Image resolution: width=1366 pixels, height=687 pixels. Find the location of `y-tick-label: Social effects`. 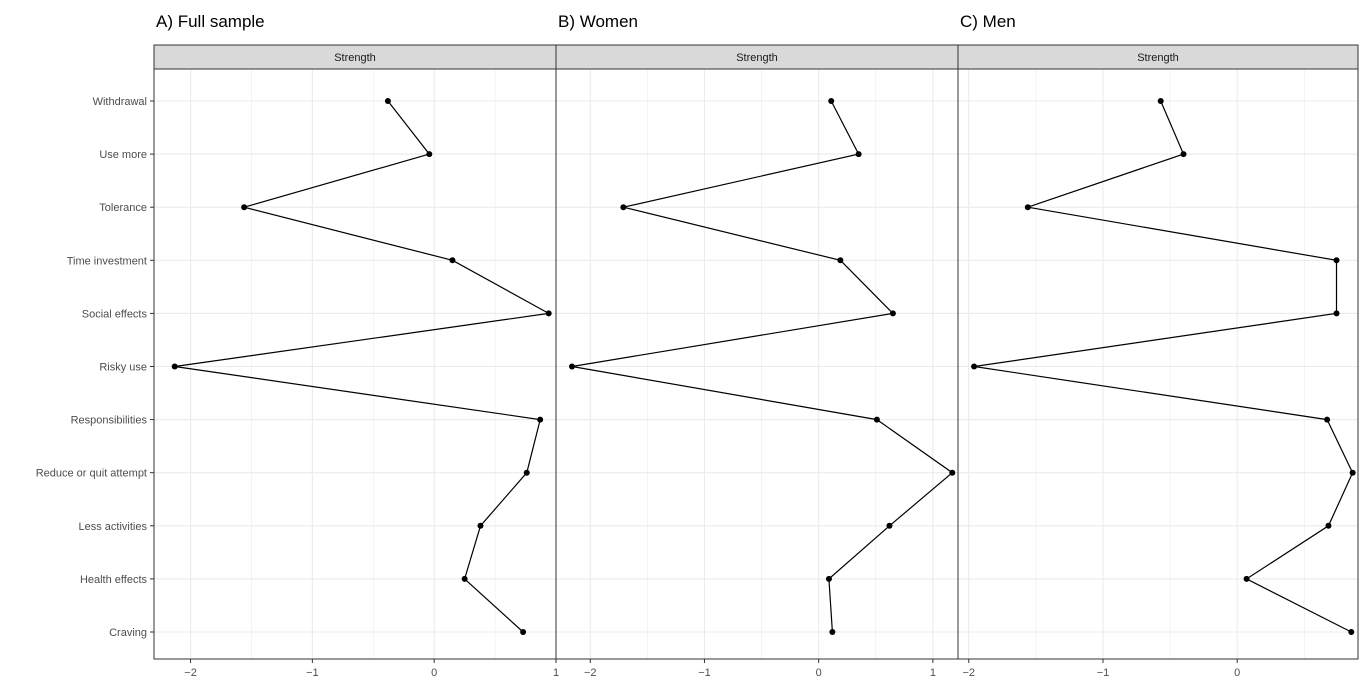

y-tick-label: Social effects is located at coordinates (115, 314).